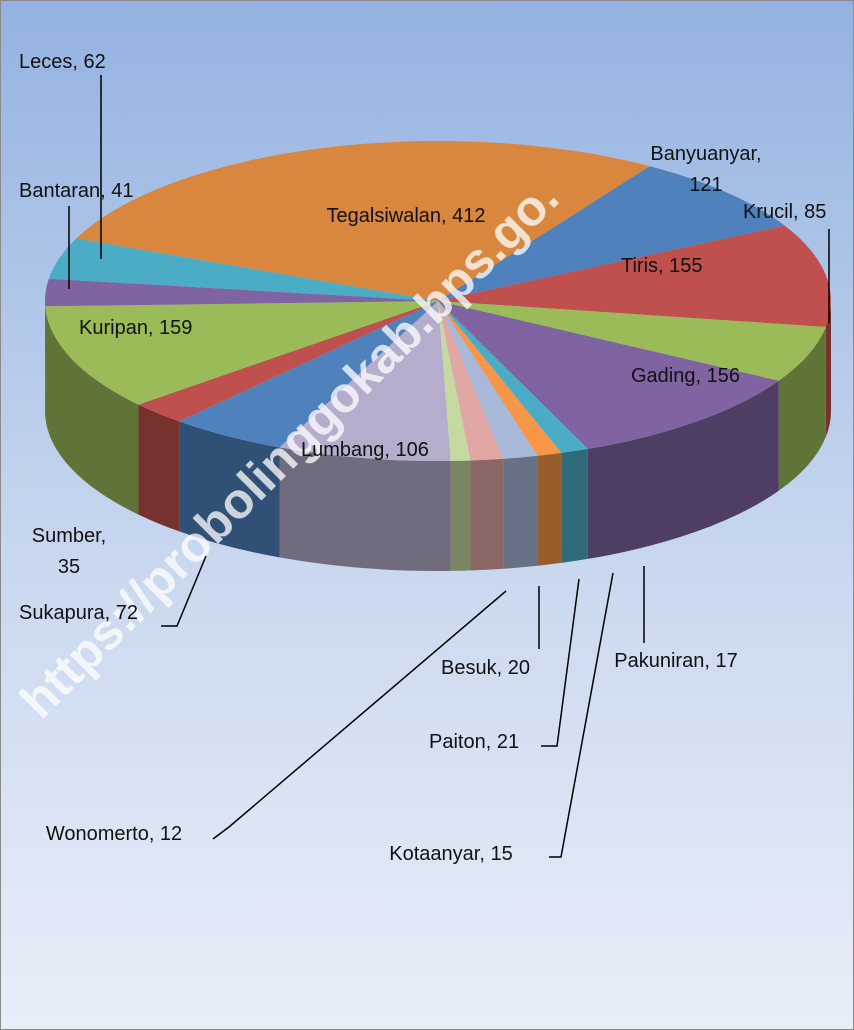 Image resolution: width=854 pixels, height=1030 pixels. I want to click on slice: Pakuniran, so click(513, 377).